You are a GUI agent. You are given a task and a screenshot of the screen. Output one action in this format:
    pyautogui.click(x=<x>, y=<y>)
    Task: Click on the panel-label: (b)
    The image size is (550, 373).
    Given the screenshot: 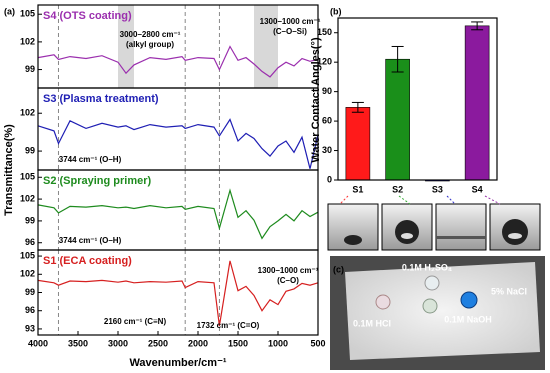 What is the action you would take?
    pyautogui.click(x=336, y=11)
    